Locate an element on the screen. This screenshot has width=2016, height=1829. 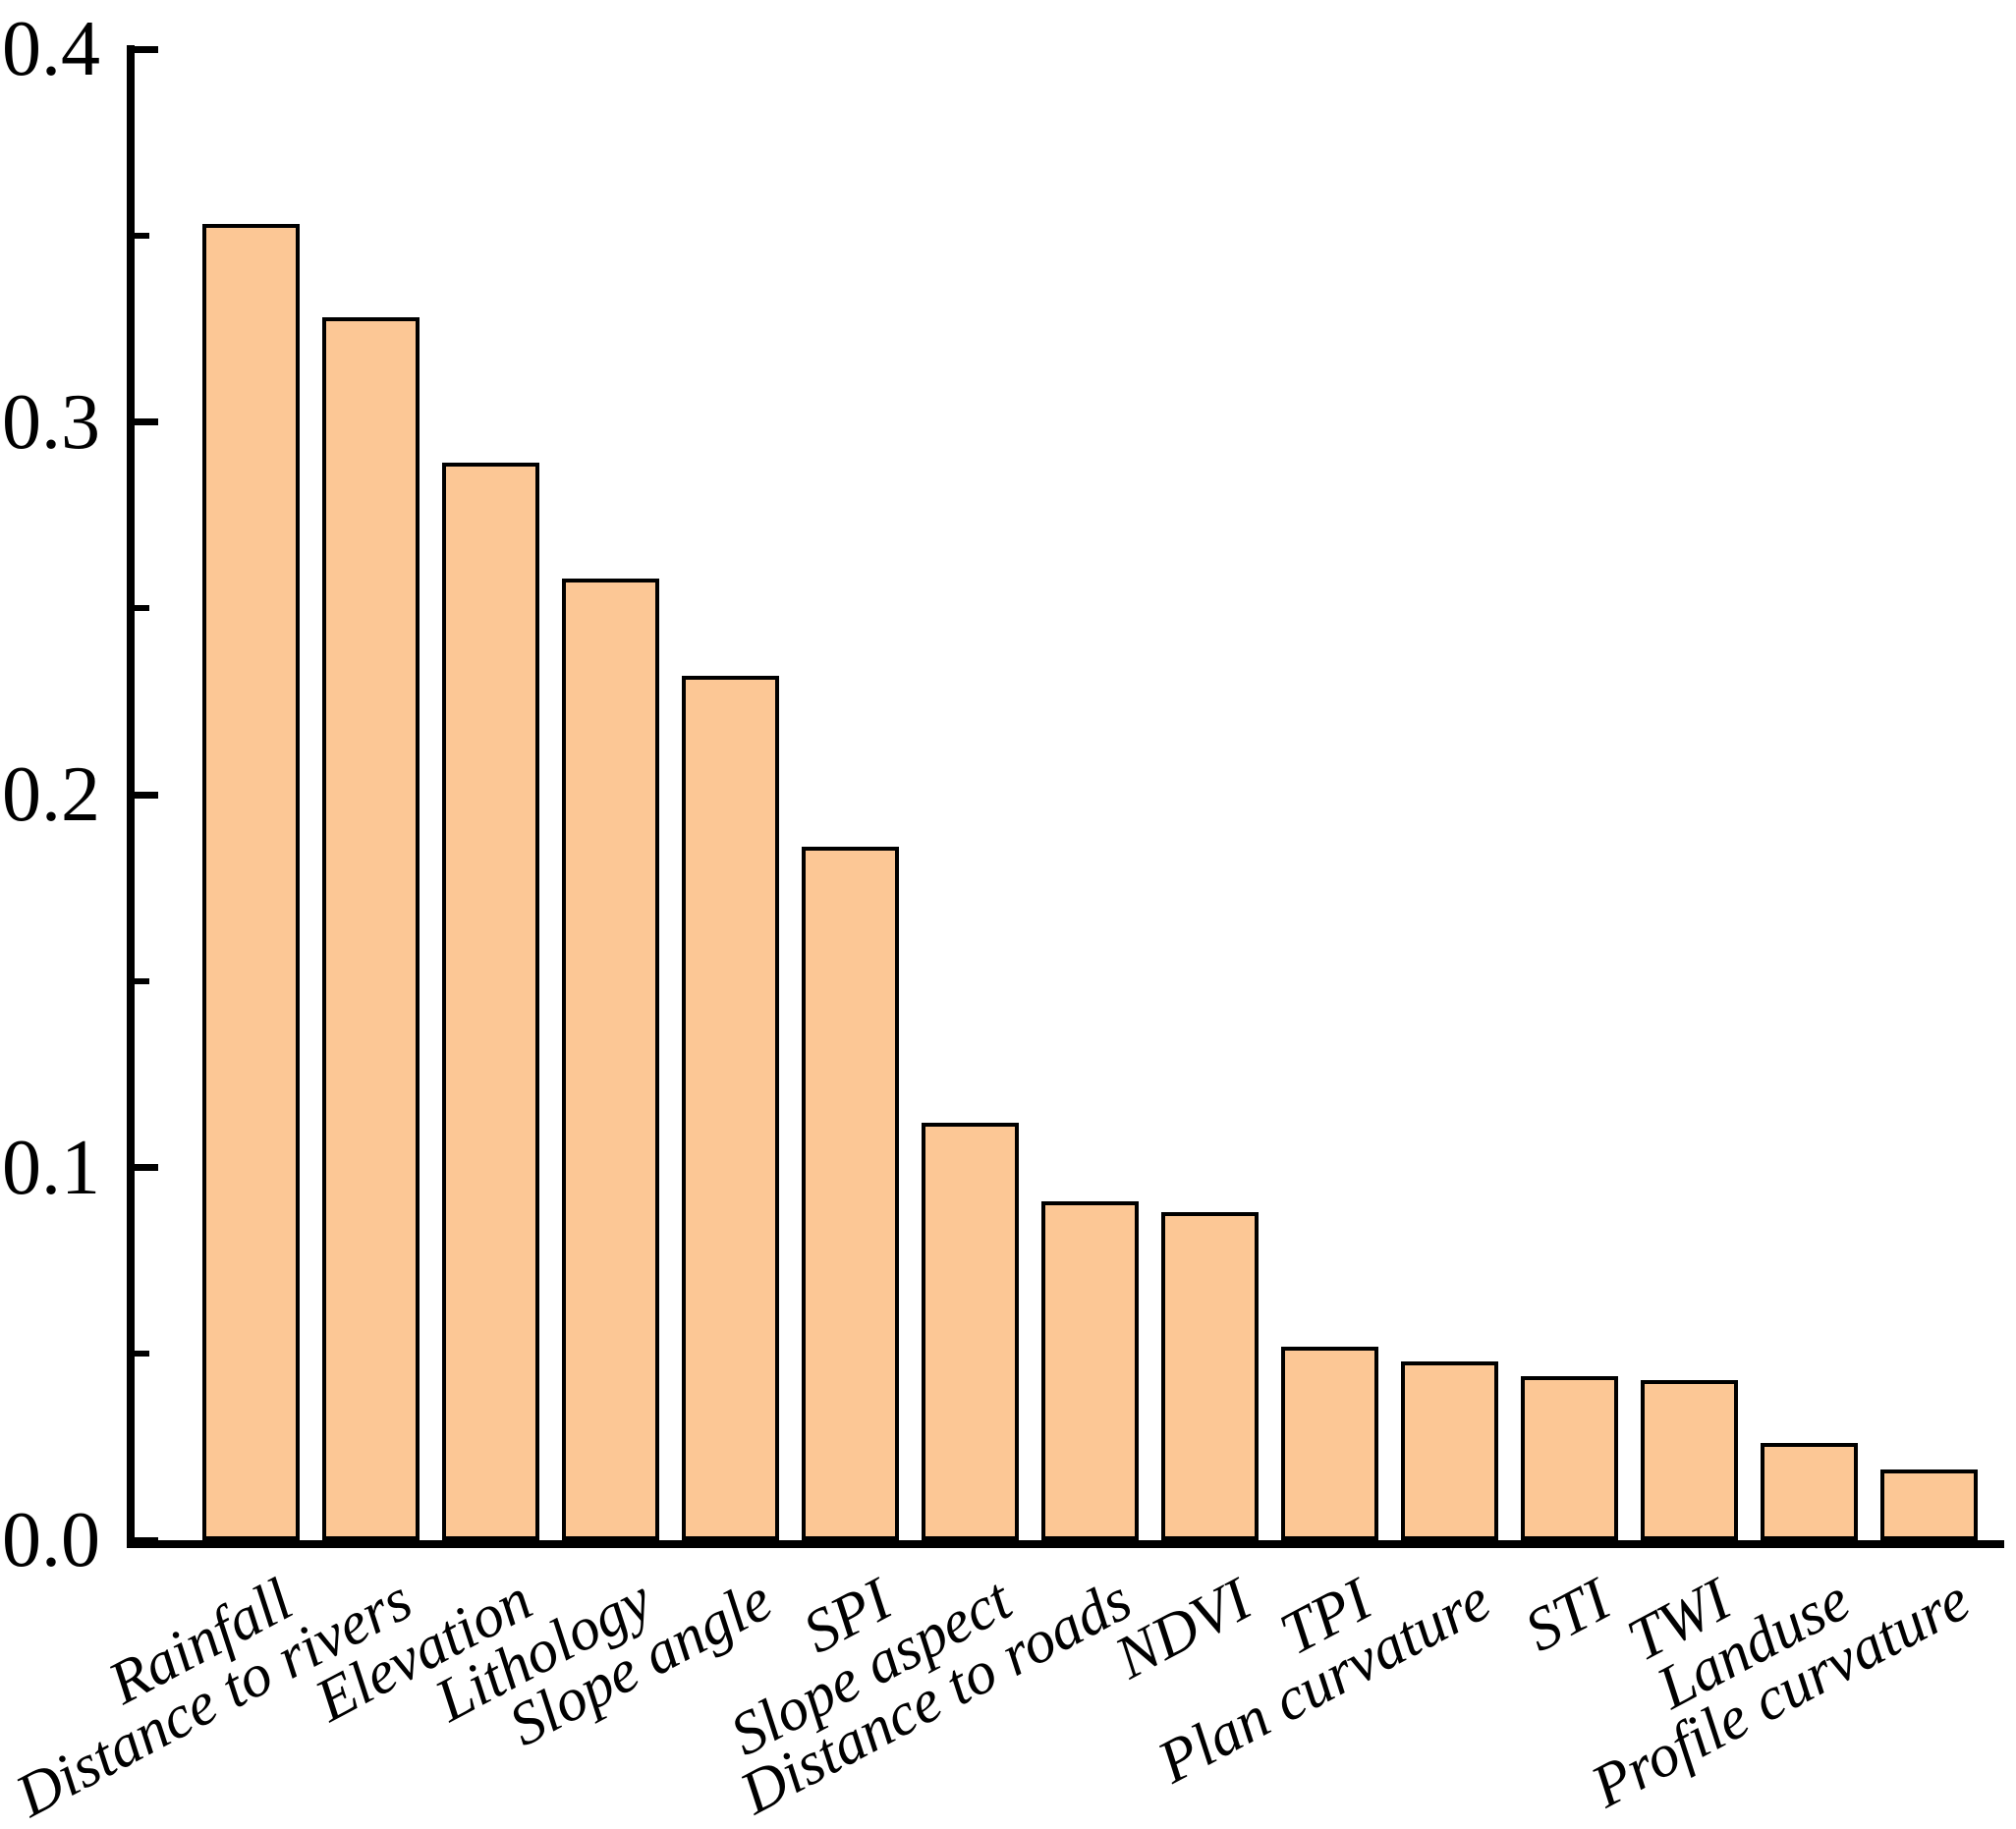
bar-plan-curvature is located at coordinates (1449, 1450).